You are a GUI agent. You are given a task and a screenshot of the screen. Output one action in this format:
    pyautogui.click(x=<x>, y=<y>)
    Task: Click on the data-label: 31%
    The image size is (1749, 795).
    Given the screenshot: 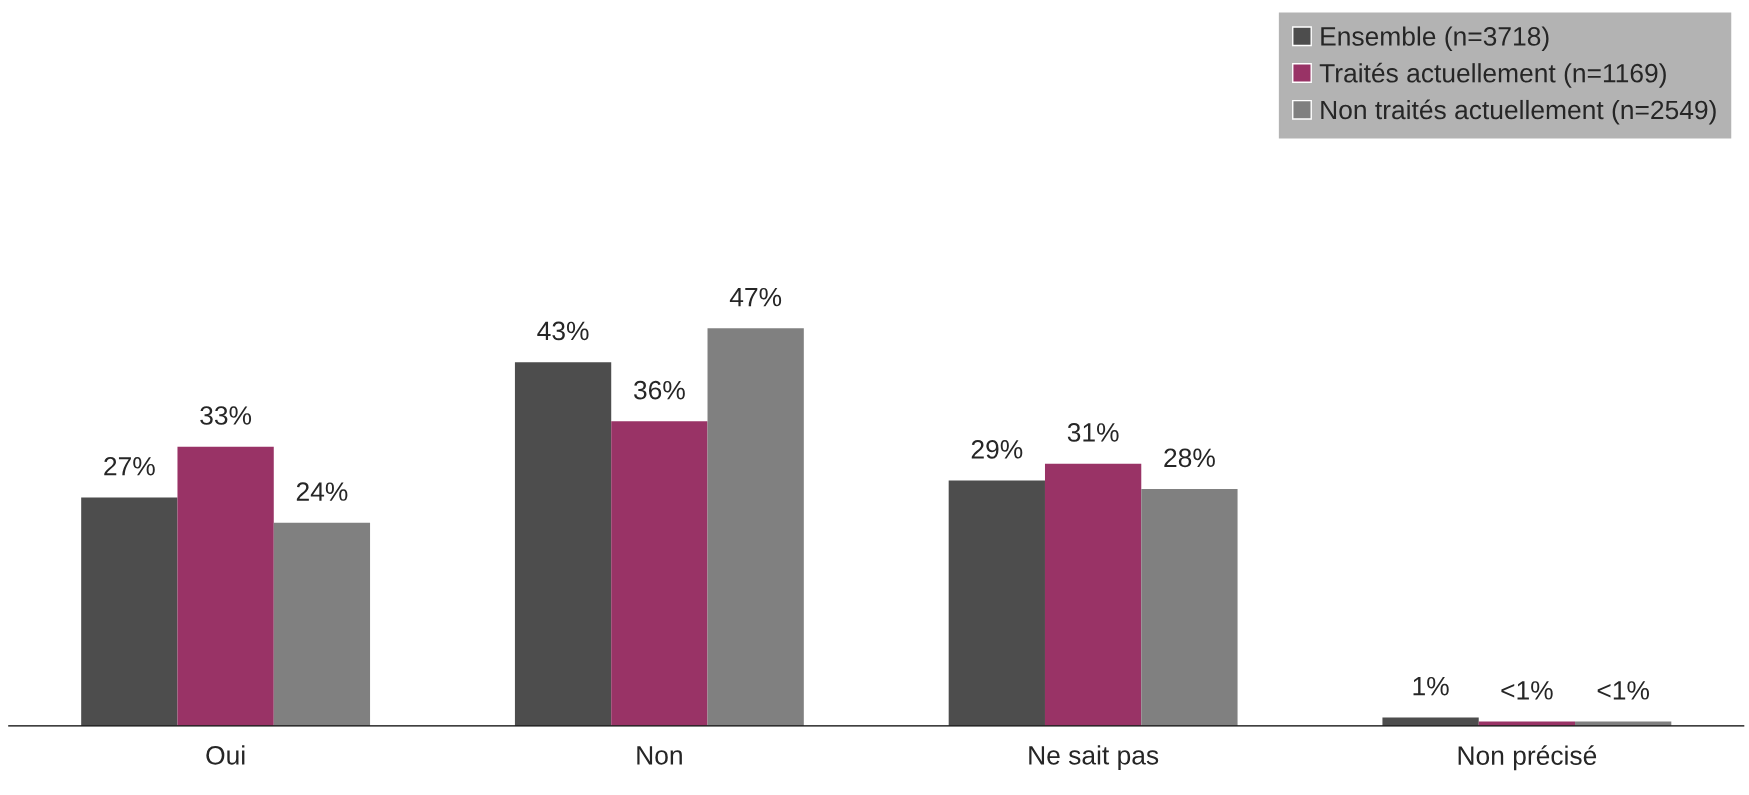 What is the action you would take?
    pyautogui.click(x=1093, y=432)
    